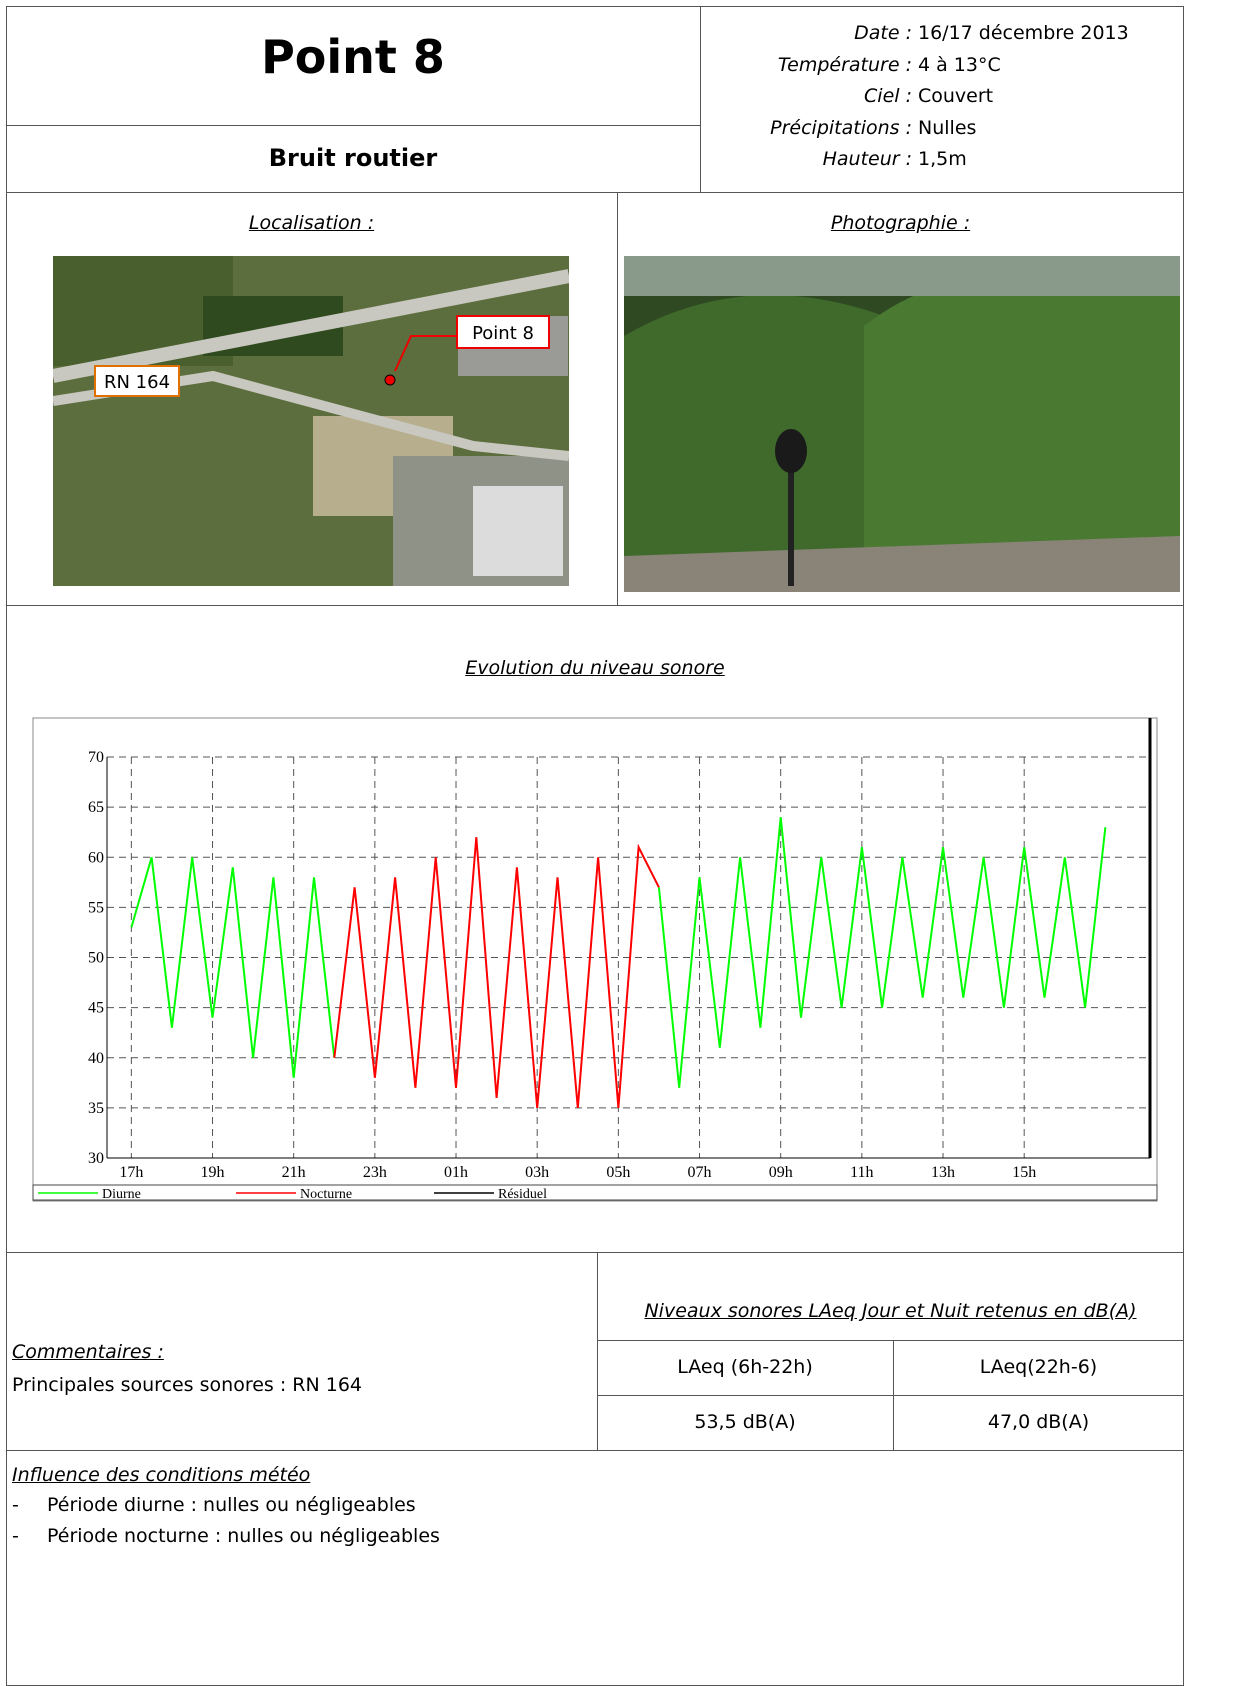 This screenshot has height=1686, width=1252. What do you see at coordinates (353, 57) in the screenshot?
I see `title: Point 8` at bounding box center [353, 57].